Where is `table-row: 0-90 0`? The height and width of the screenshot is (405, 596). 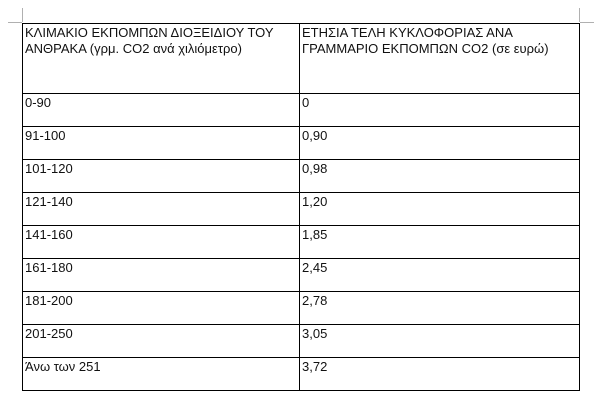
table-row: 0-90 0 is located at coordinates (301, 110).